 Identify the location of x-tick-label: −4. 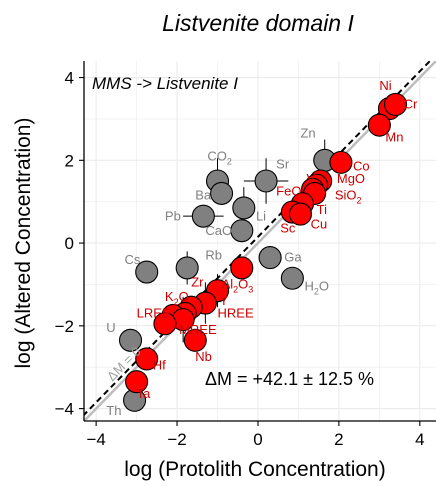
(95, 439).